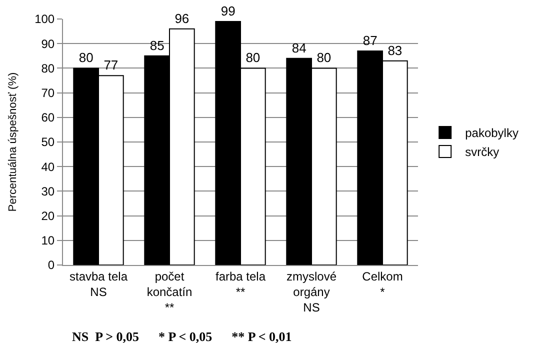  Describe the element at coordinates (48, 68) in the screenshot. I see `y-tick-label: 80` at that location.